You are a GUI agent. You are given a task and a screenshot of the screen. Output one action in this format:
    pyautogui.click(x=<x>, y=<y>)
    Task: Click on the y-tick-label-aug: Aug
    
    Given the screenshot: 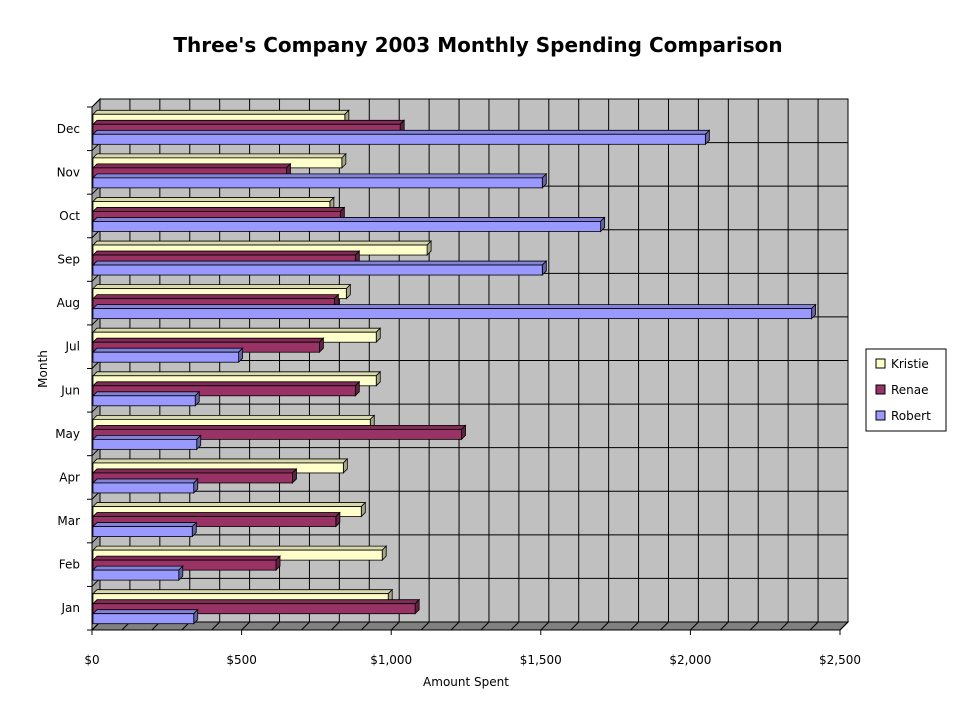 What is the action you would take?
    pyautogui.click(x=68, y=303)
    